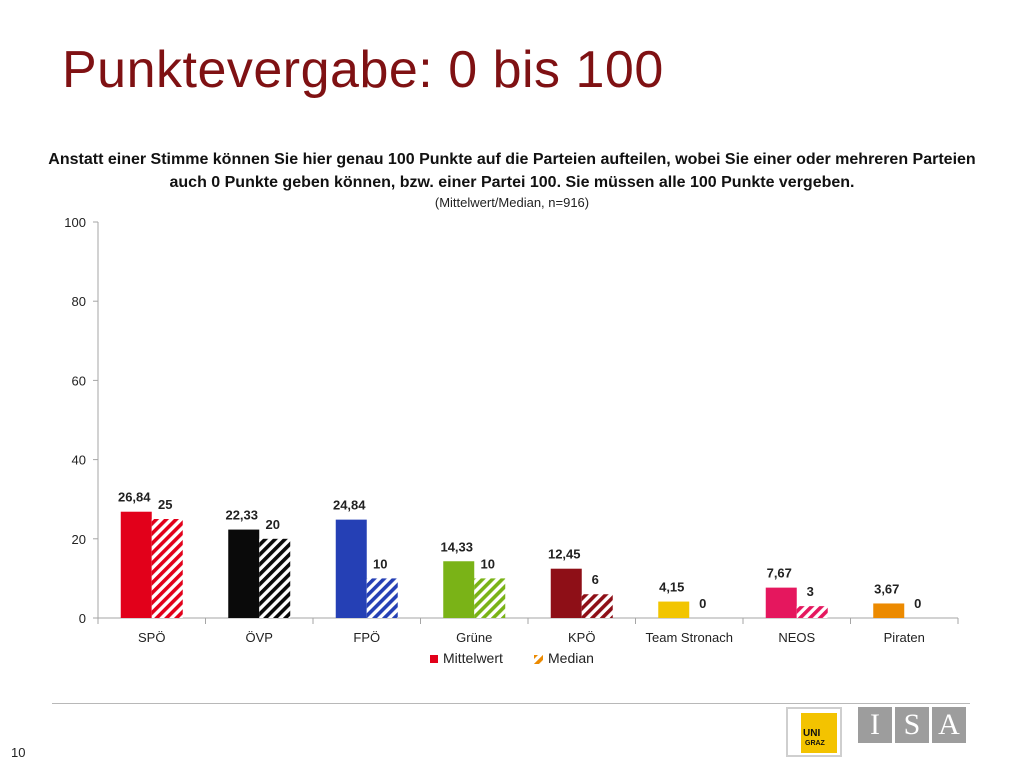 Image resolution: width=1024 pixels, height=768 pixels. Describe the element at coordinates (79, 539) in the screenshot. I see `y-tick-label: 20` at that location.